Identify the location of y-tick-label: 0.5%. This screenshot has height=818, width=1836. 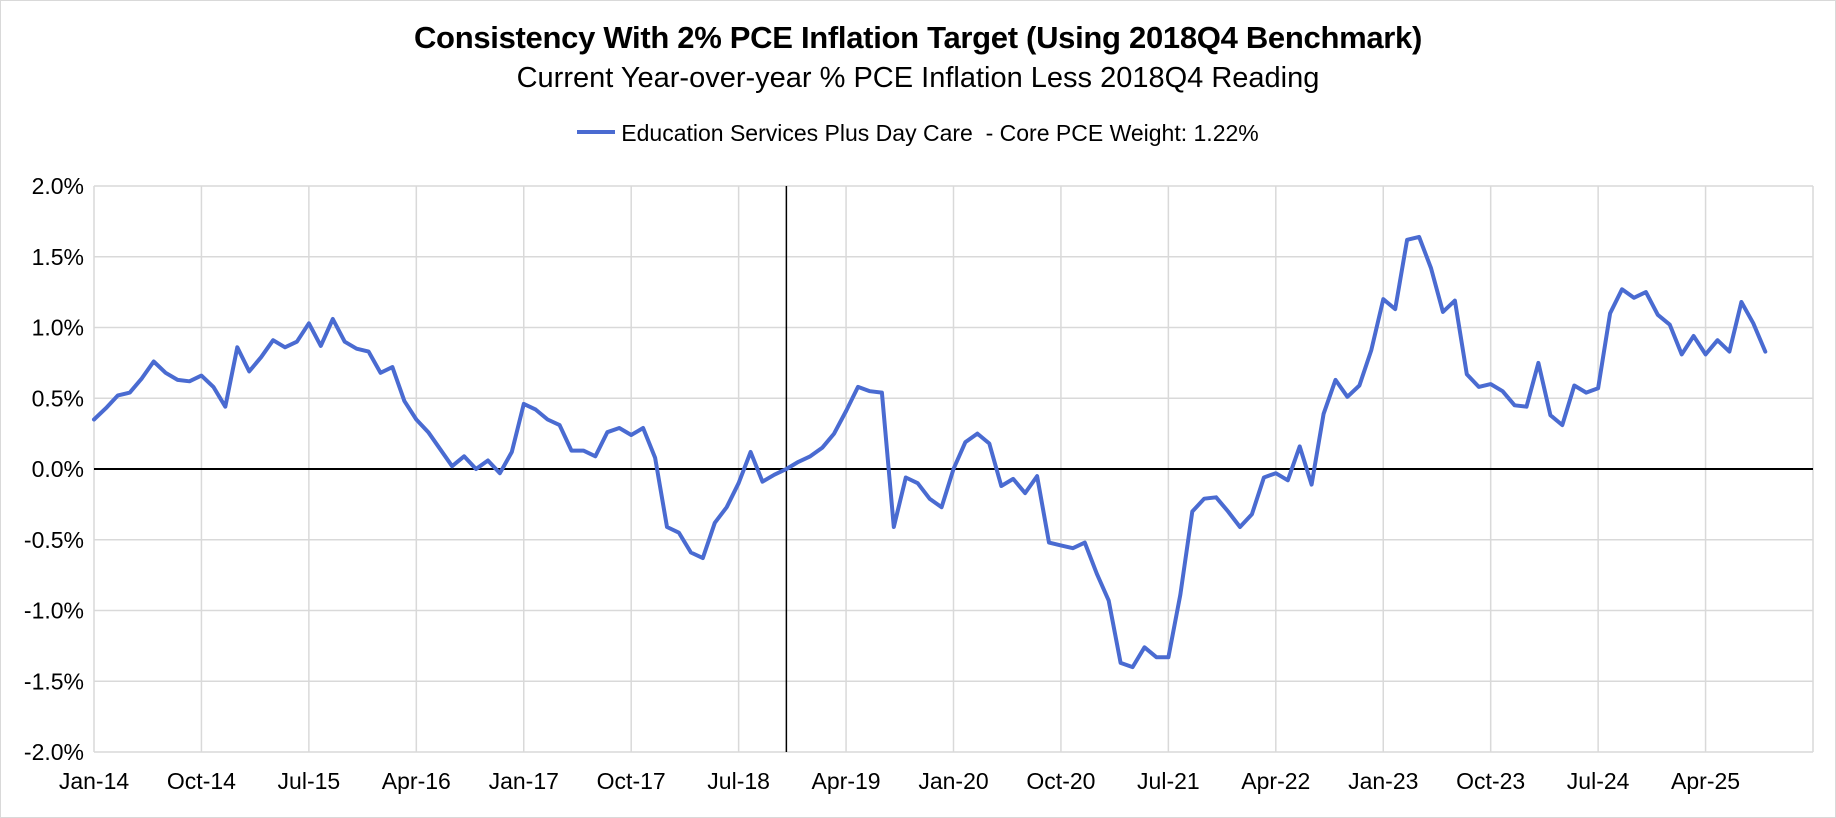
(58, 398).